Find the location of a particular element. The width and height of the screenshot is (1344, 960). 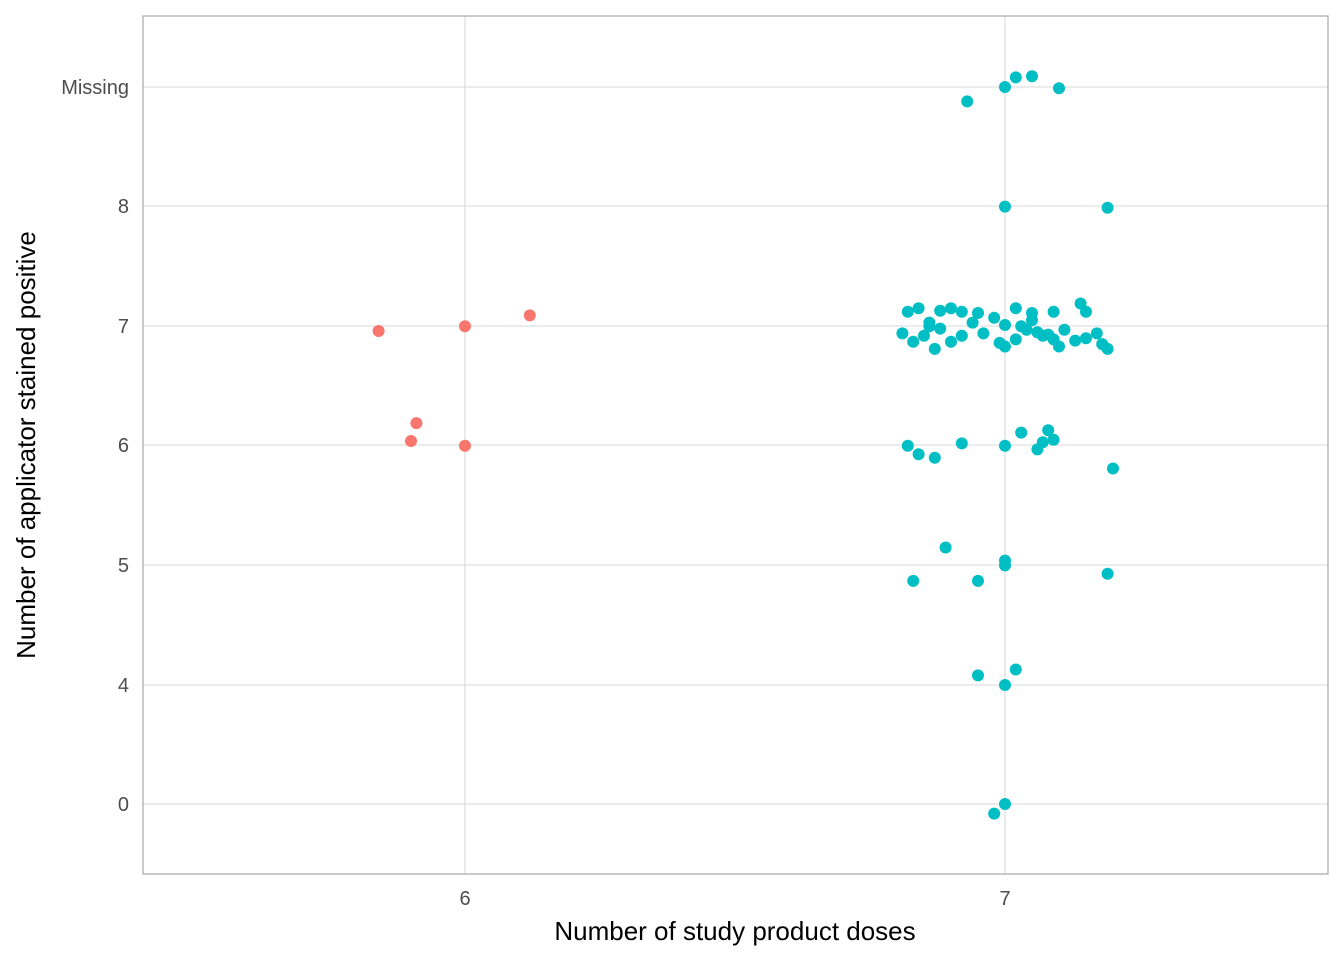

x-axis-title: Number of study product doses is located at coordinates (734, 931).